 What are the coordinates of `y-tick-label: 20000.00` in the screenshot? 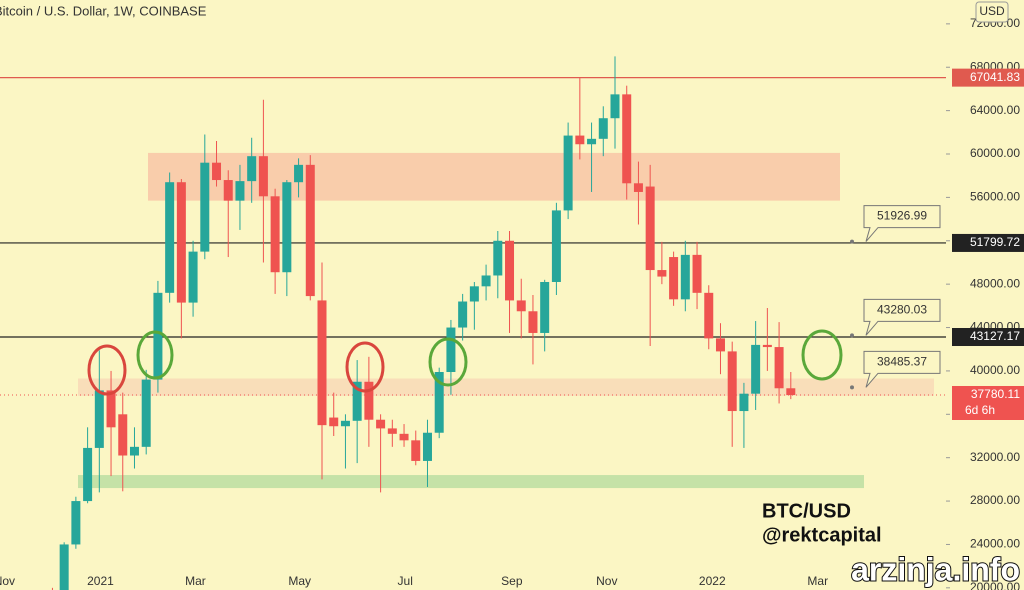 It's located at (995, 585).